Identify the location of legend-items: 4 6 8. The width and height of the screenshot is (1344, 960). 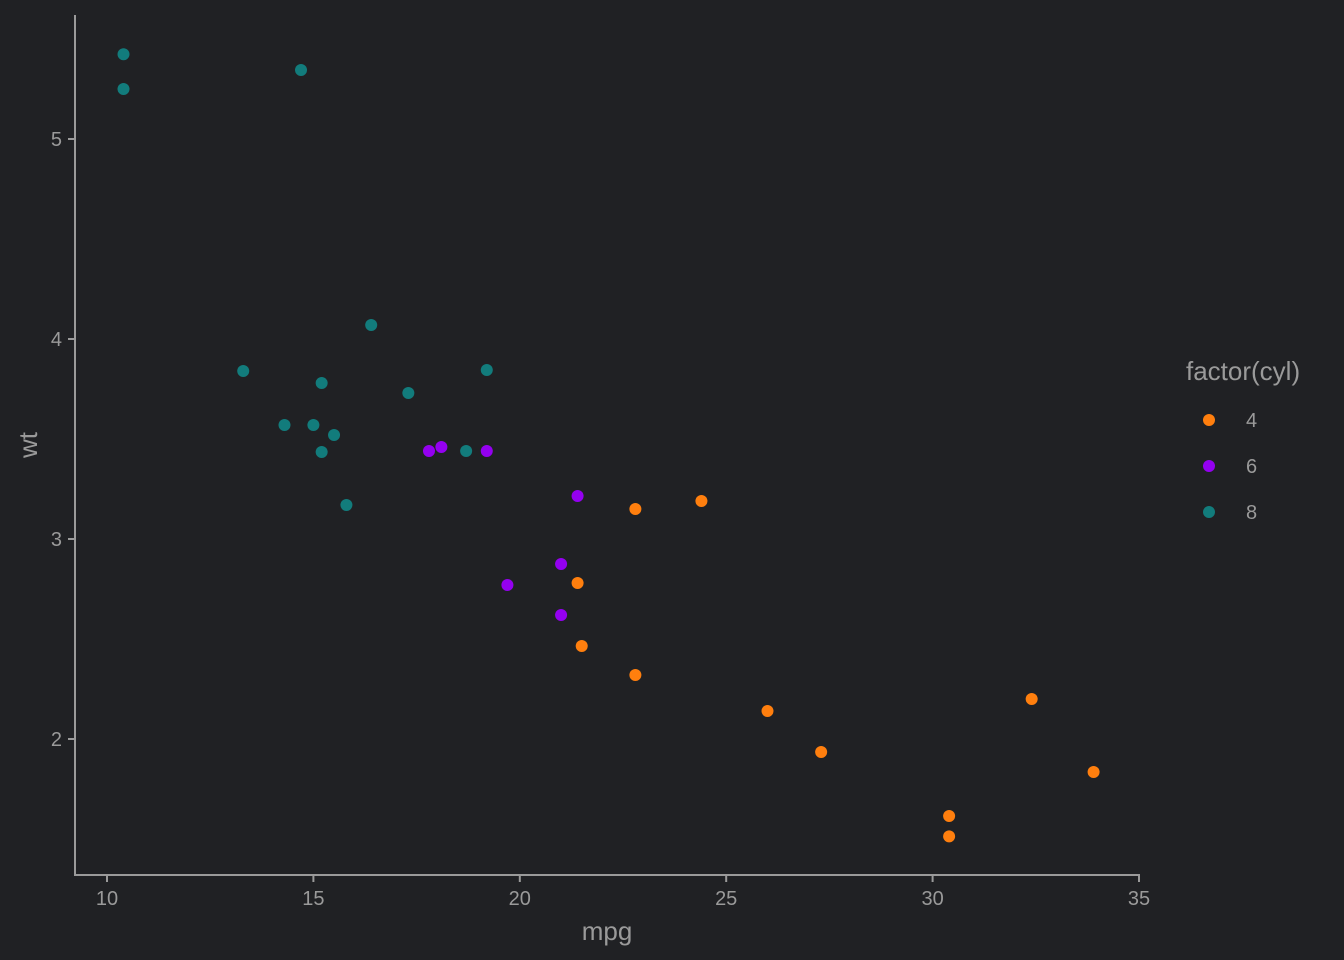
(1230, 467).